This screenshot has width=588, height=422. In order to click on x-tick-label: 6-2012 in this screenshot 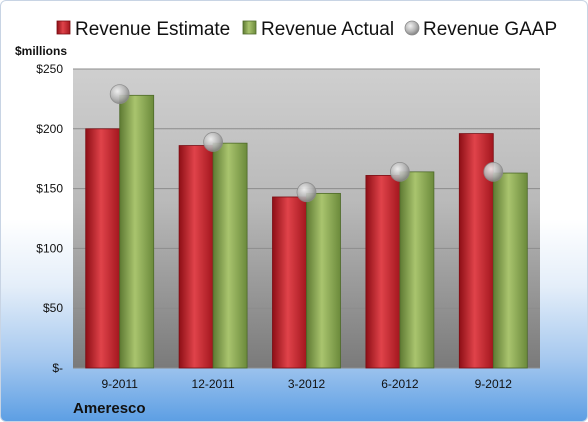, I will do `click(400, 384)`.